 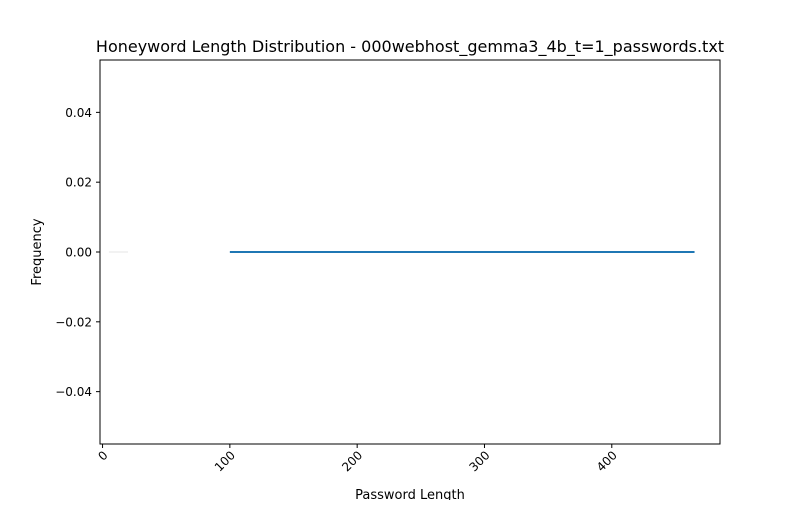 What do you see at coordinates (73, 322) in the screenshot?
I see `y-tick-label: −0.02` at bounding box center [73, 322].